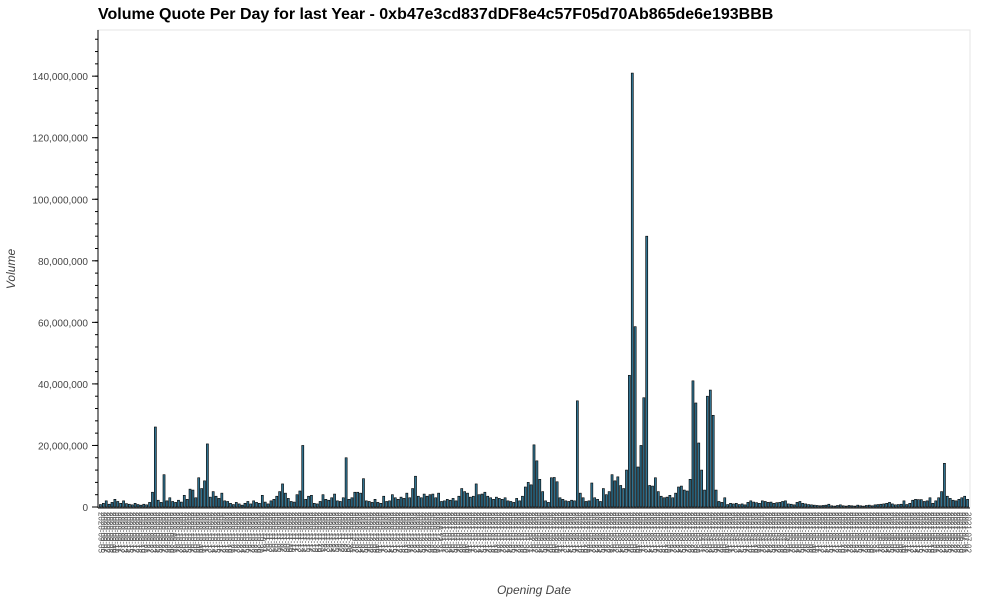 The image size is (1000, 600). What do you see at coordinates (768, 532) in the screenshot?
I see `x-tick-label: 2021-04-24` at bounding box center [768, 532].